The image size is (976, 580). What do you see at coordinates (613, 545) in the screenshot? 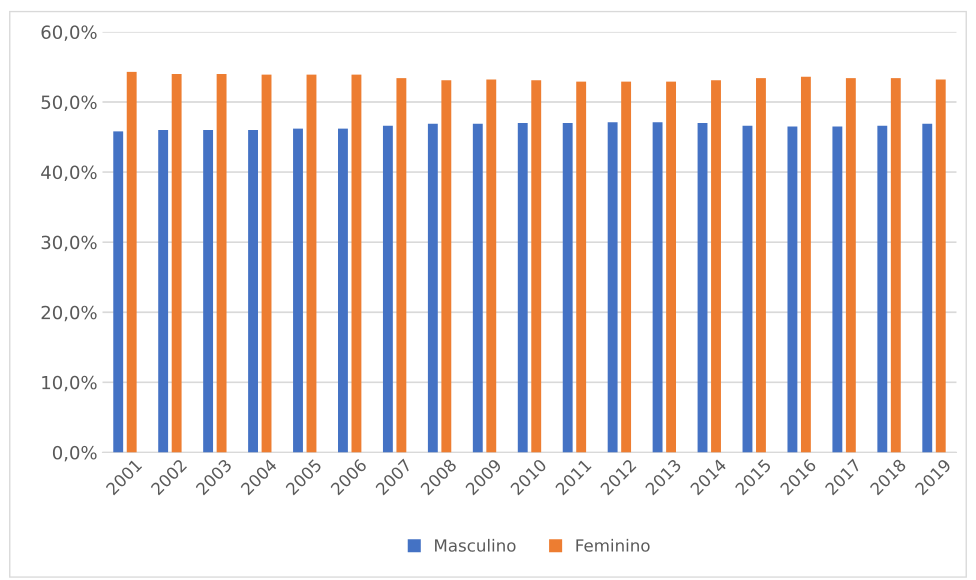
I see `legend-label: Feminino` at bounding box center [613, 545].